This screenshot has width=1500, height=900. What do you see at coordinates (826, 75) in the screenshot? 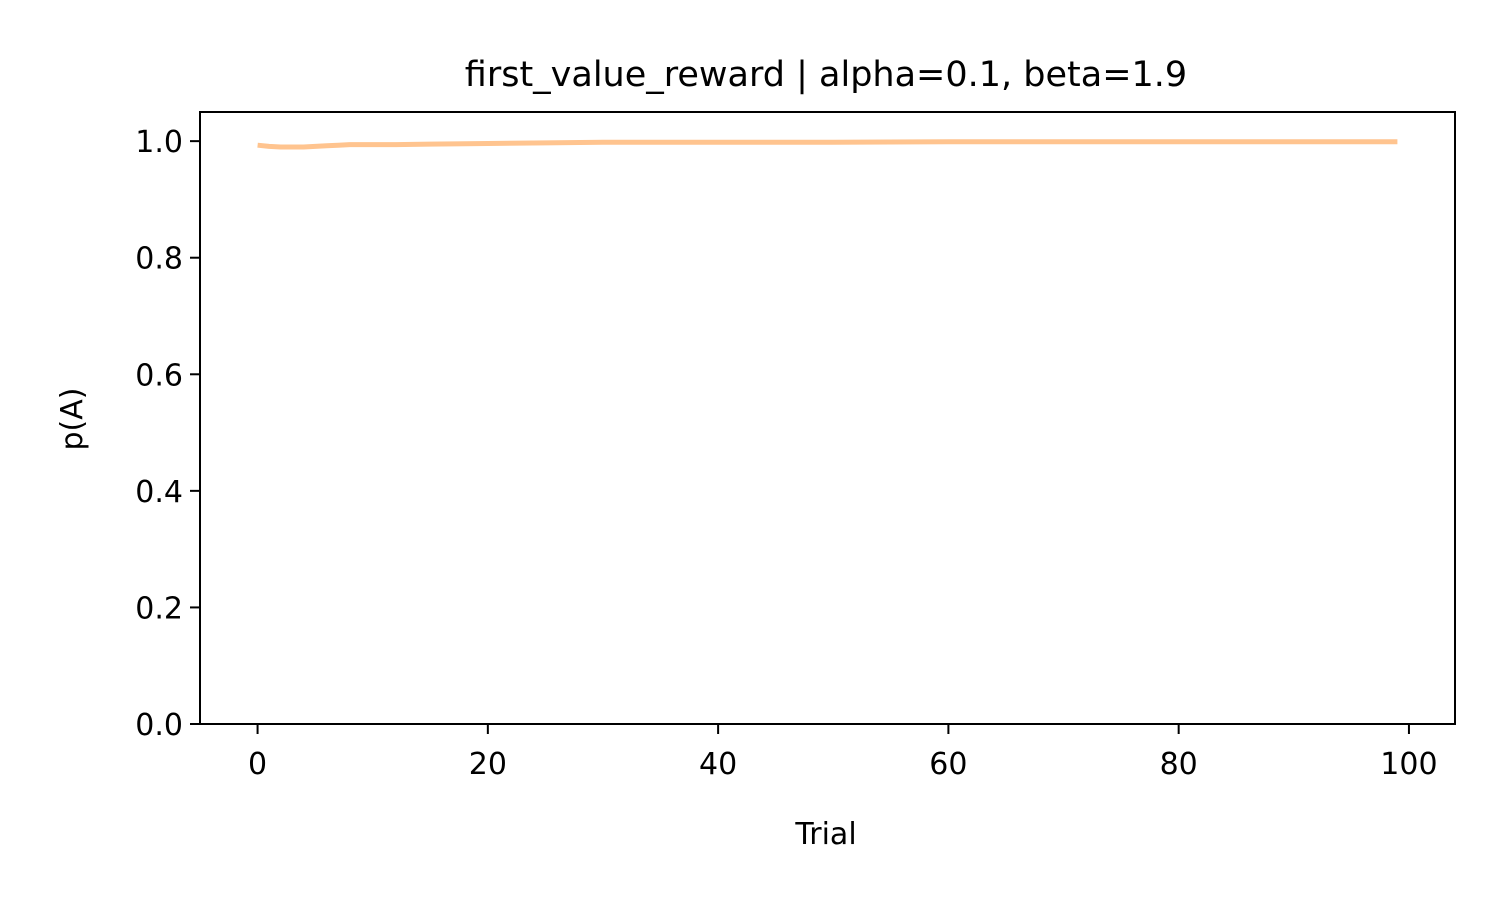
I see `chart-title: first_value_reward | alpha=0.1, beta=1.9` at bounding box center [826, 75].